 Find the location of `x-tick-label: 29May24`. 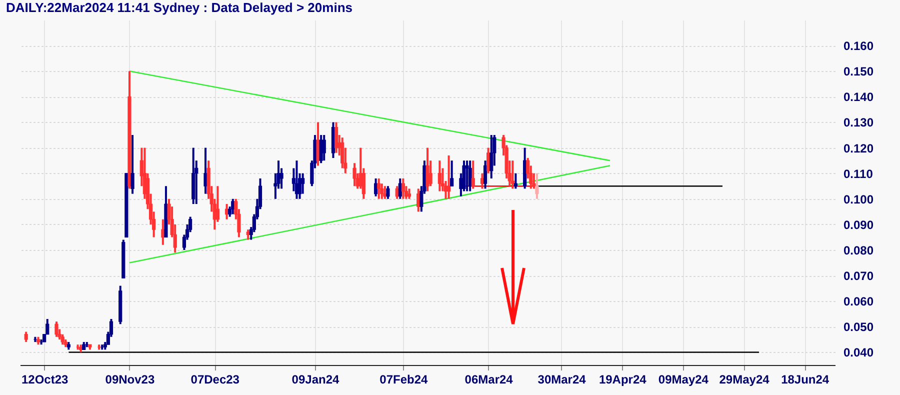

x-tick-label: 29May24 is located at coordinates (744, 379).